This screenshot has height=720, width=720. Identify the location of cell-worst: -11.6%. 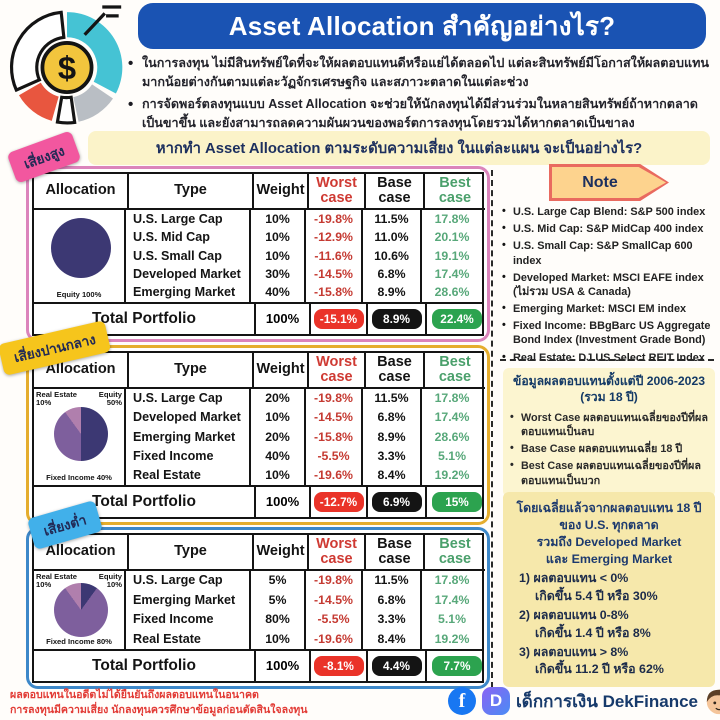
(334, 255).